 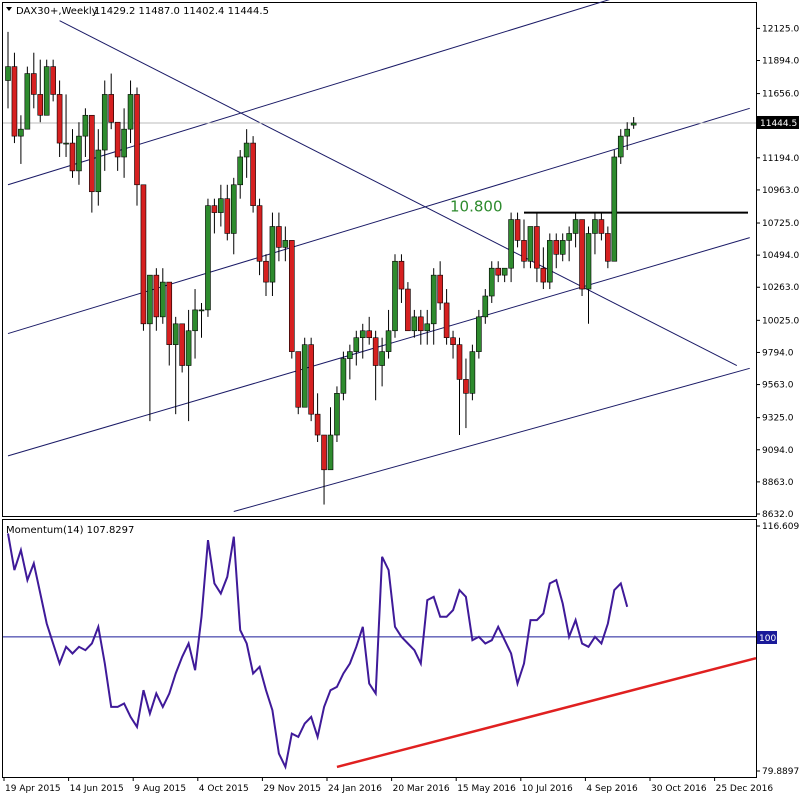 I want to click on price-tick-label: 11656.0, so click(x=780, y=95).